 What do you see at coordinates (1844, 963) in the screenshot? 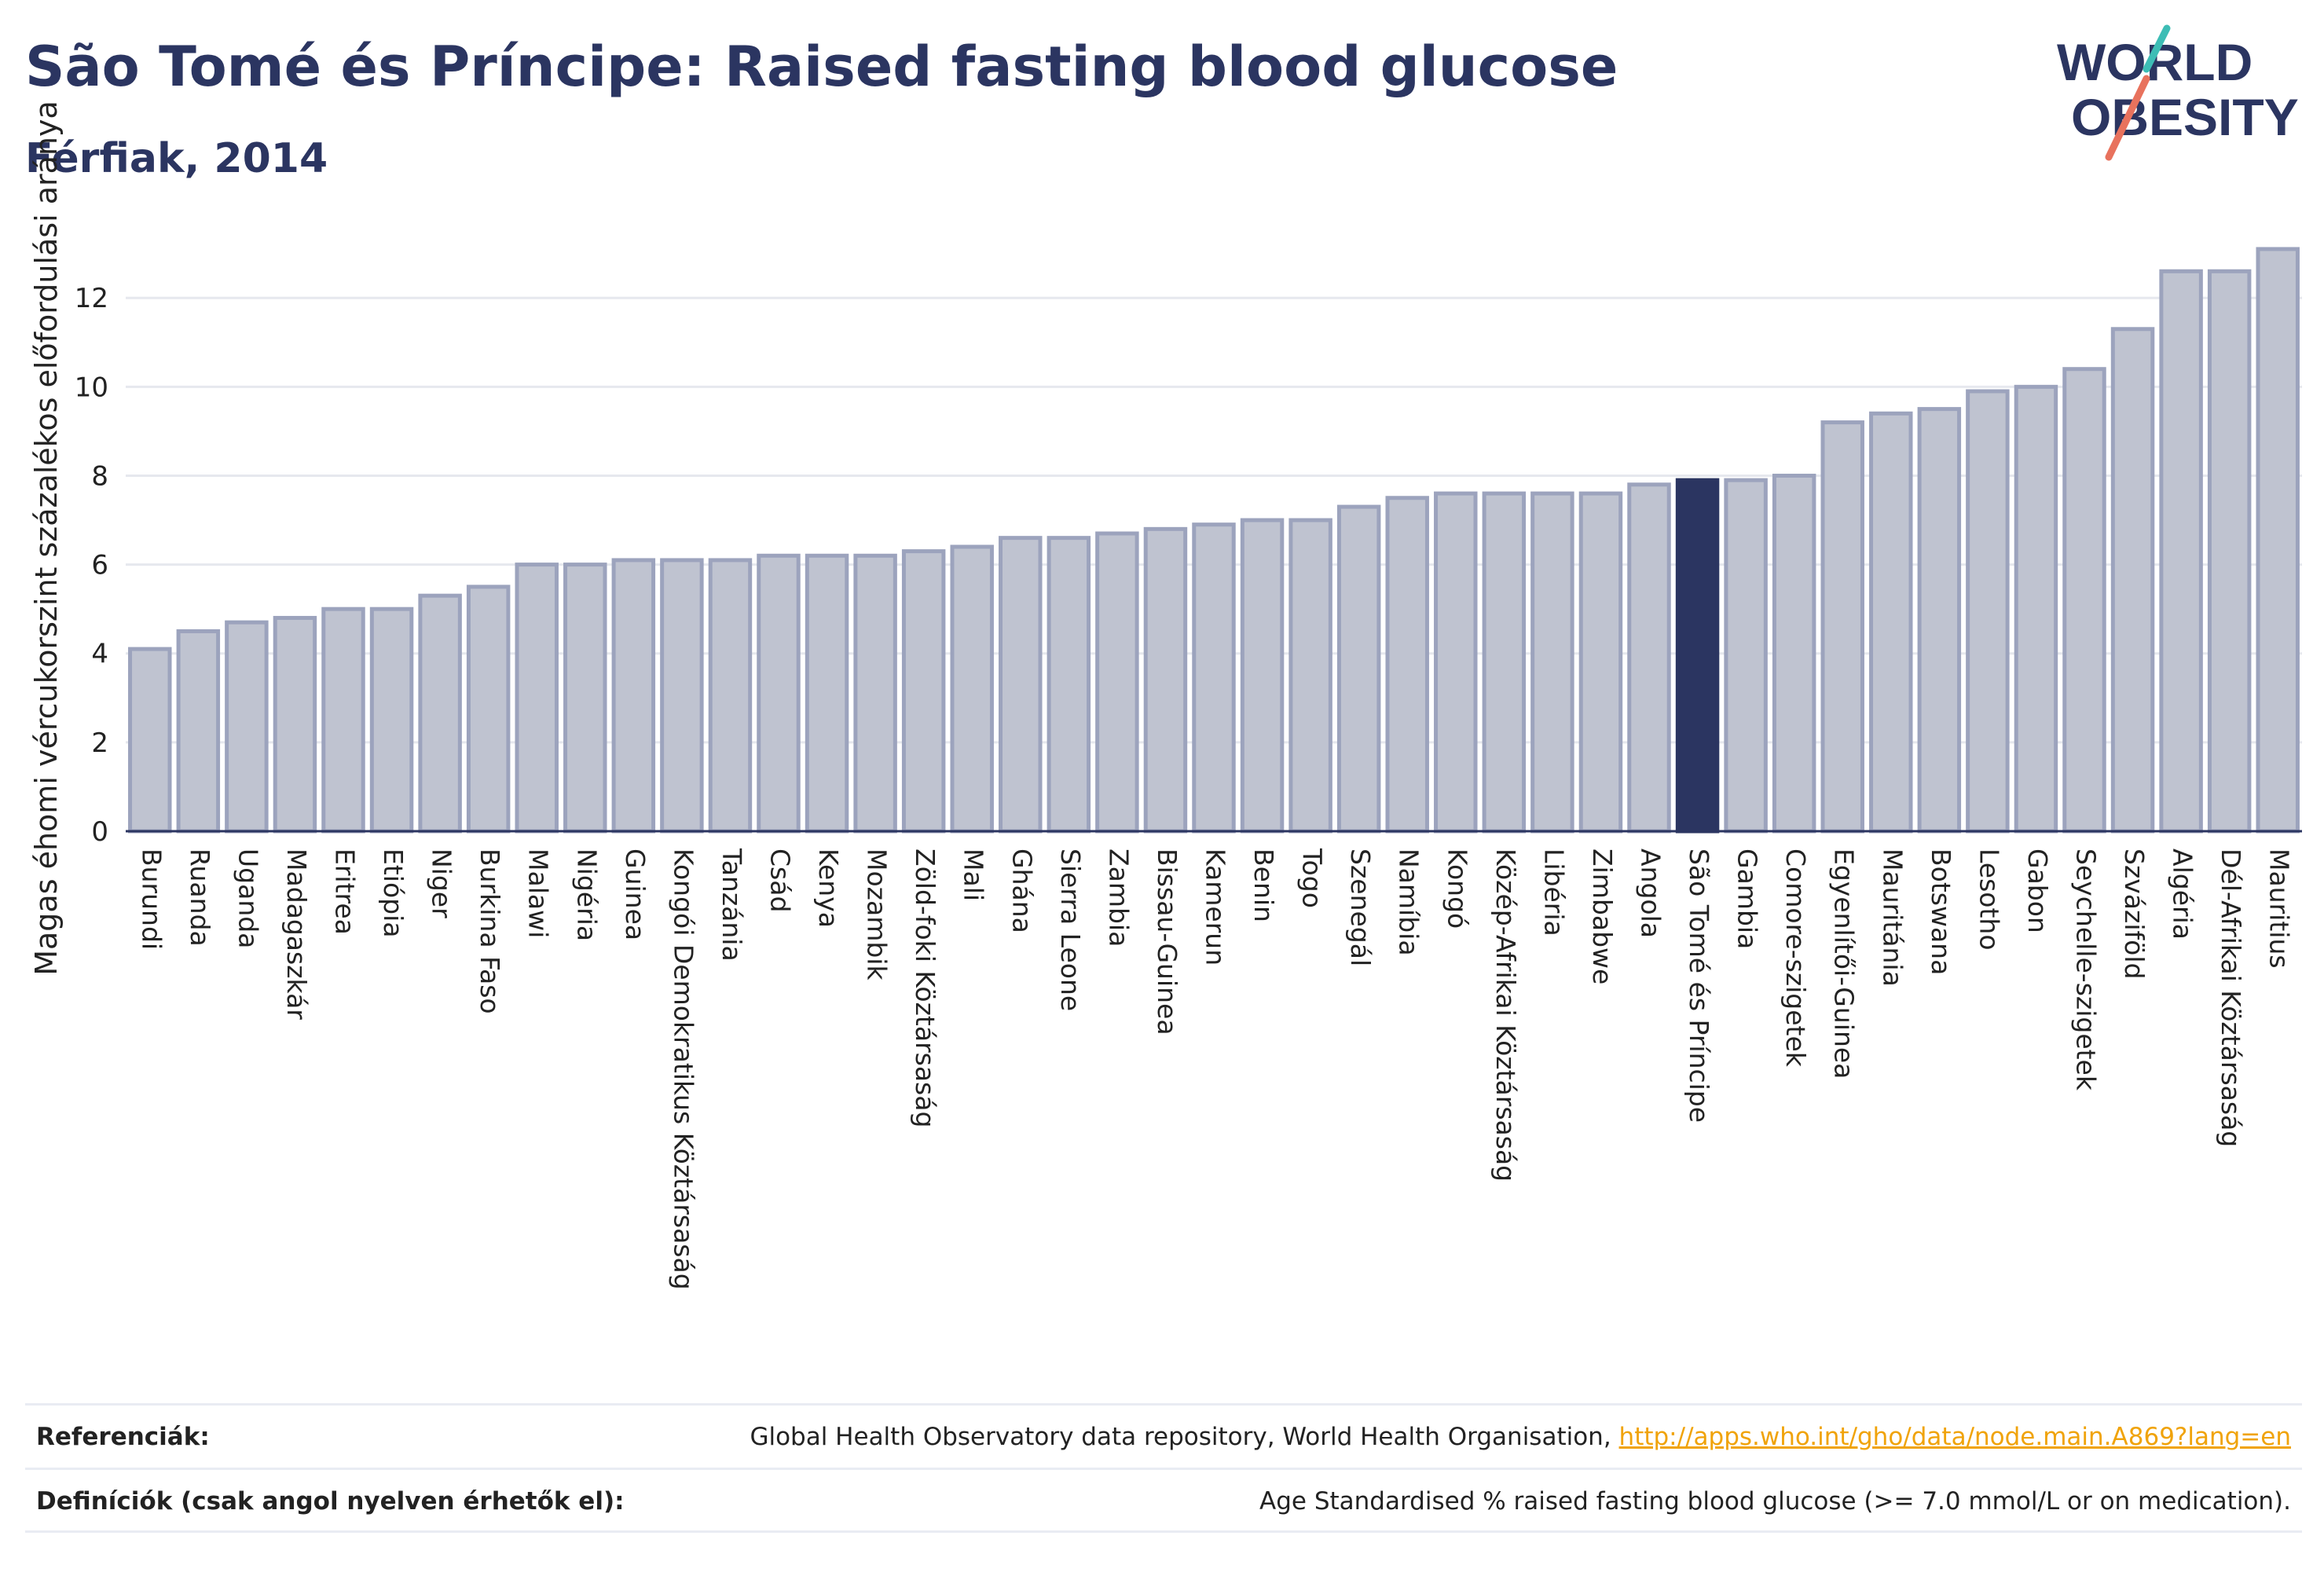
I see `x-tick-label: Egyenlítői-Guinea` at bounding box center [1844, 963].